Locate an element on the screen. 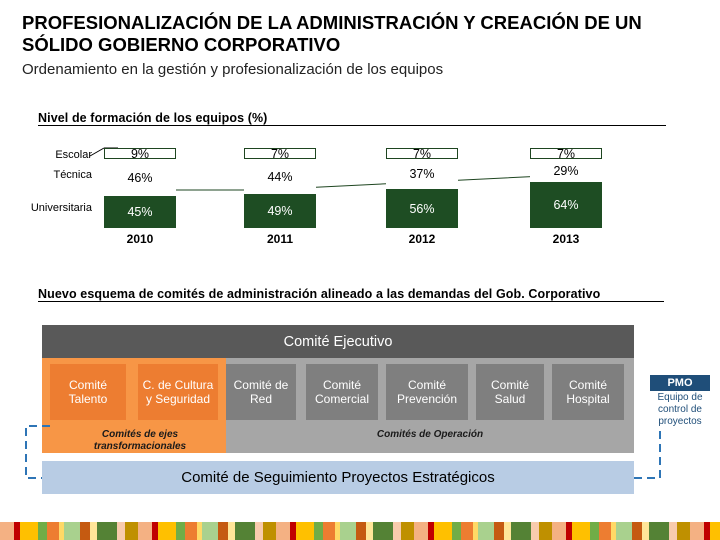 This screenshot has height=540, width=720. decorative-stripe-band is located at coordinates (360, 531).